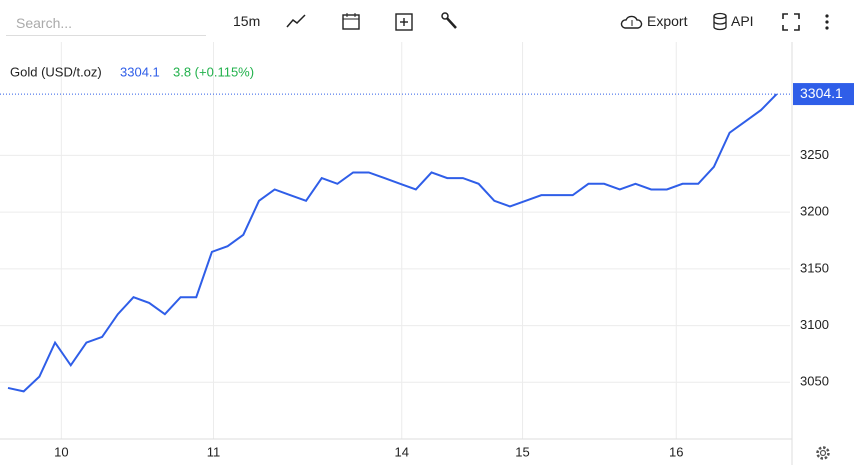 The image size is (854, 465). What do you see at coordinates (814, 154) in the screenshot?
I see `y-tick-label: 3250` at bounding box center [814, 154].